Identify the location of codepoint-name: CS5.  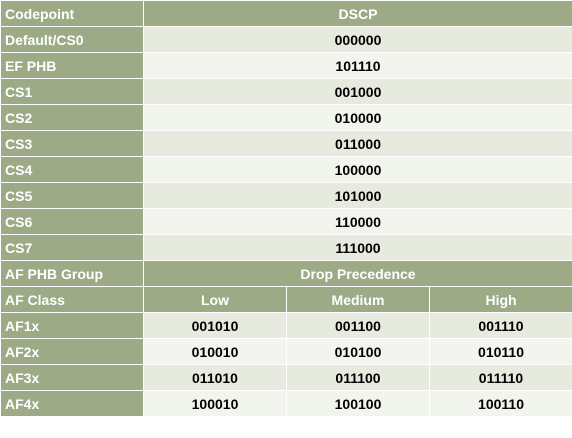
(72, 195).